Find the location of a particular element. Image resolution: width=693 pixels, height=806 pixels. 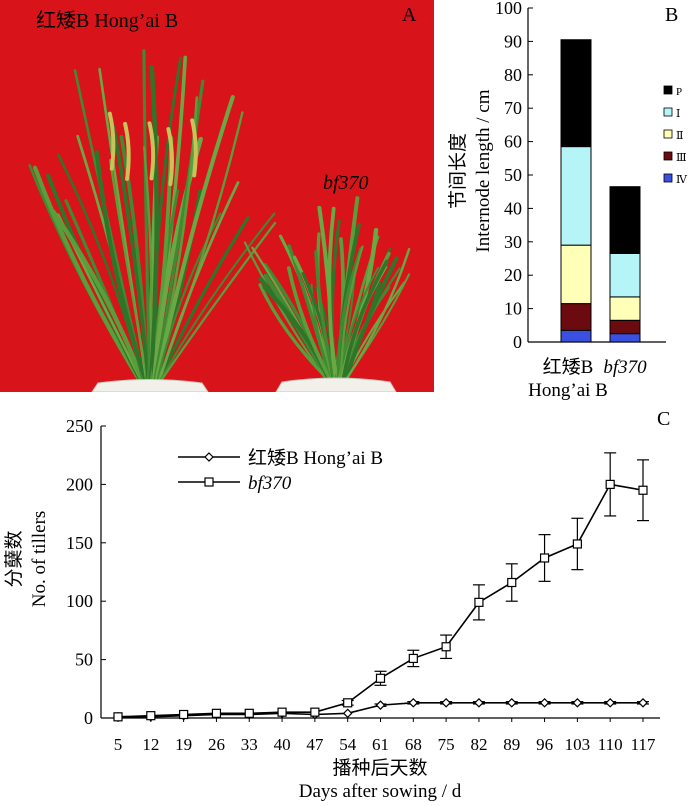

c-x-tick-label: 75 is located at coordinates (446, 744).